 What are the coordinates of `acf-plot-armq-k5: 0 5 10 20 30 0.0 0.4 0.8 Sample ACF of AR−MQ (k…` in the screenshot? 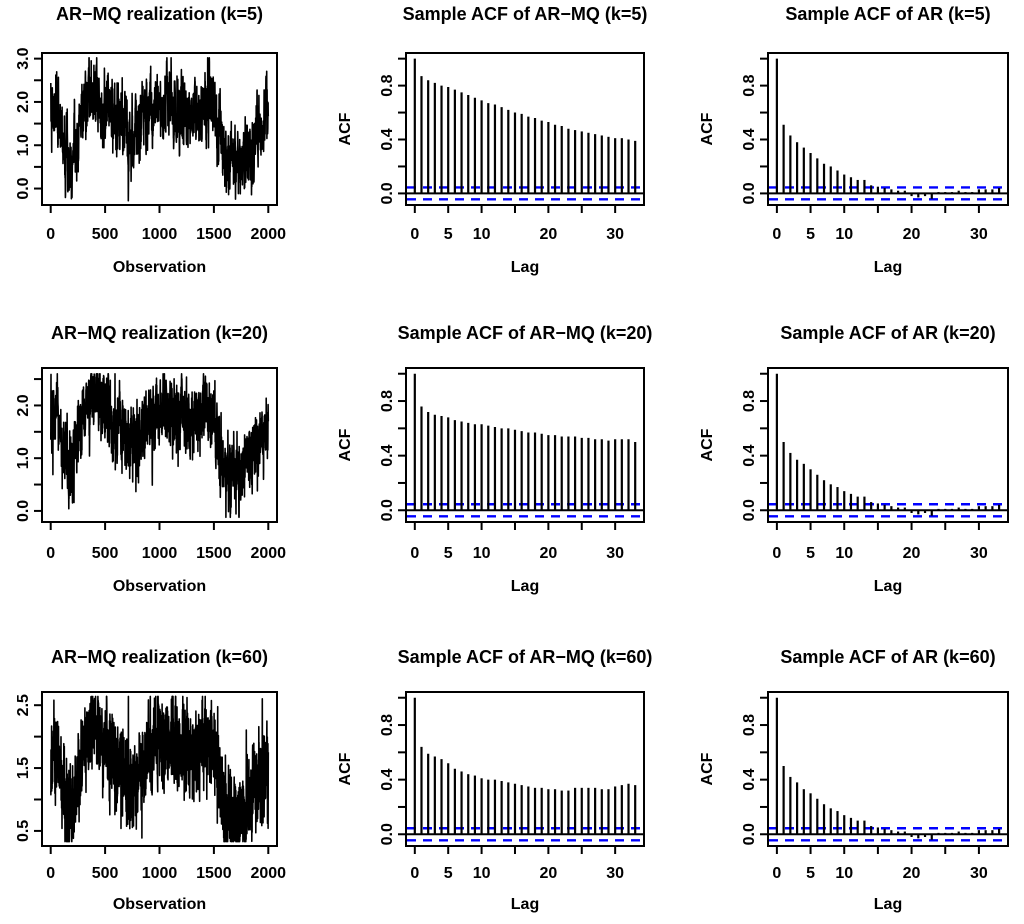 It's located at (514, 150).